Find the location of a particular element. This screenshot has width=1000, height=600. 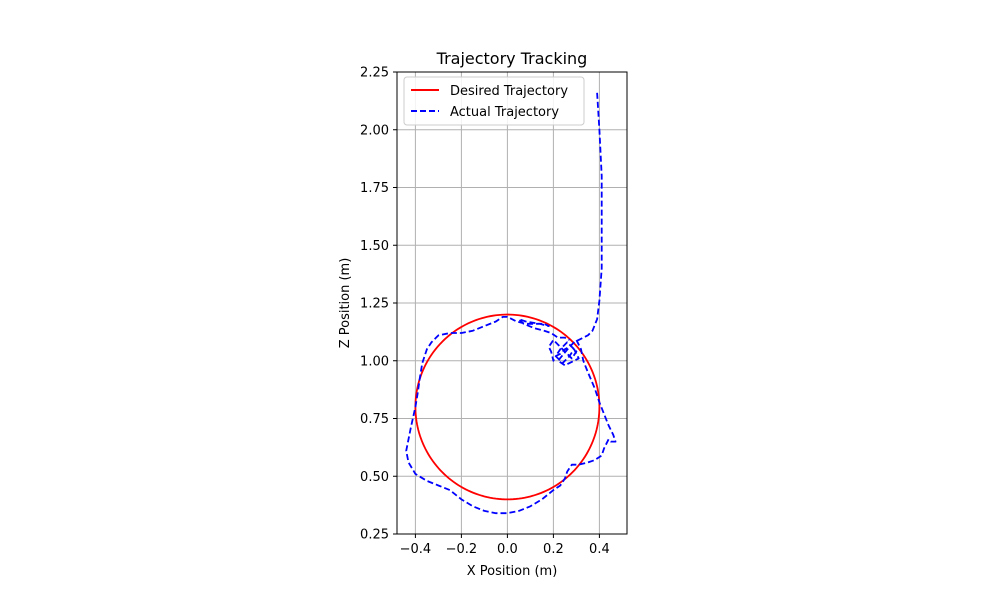

y-tick-label: 2.00 is located at coordinates (374, 130).